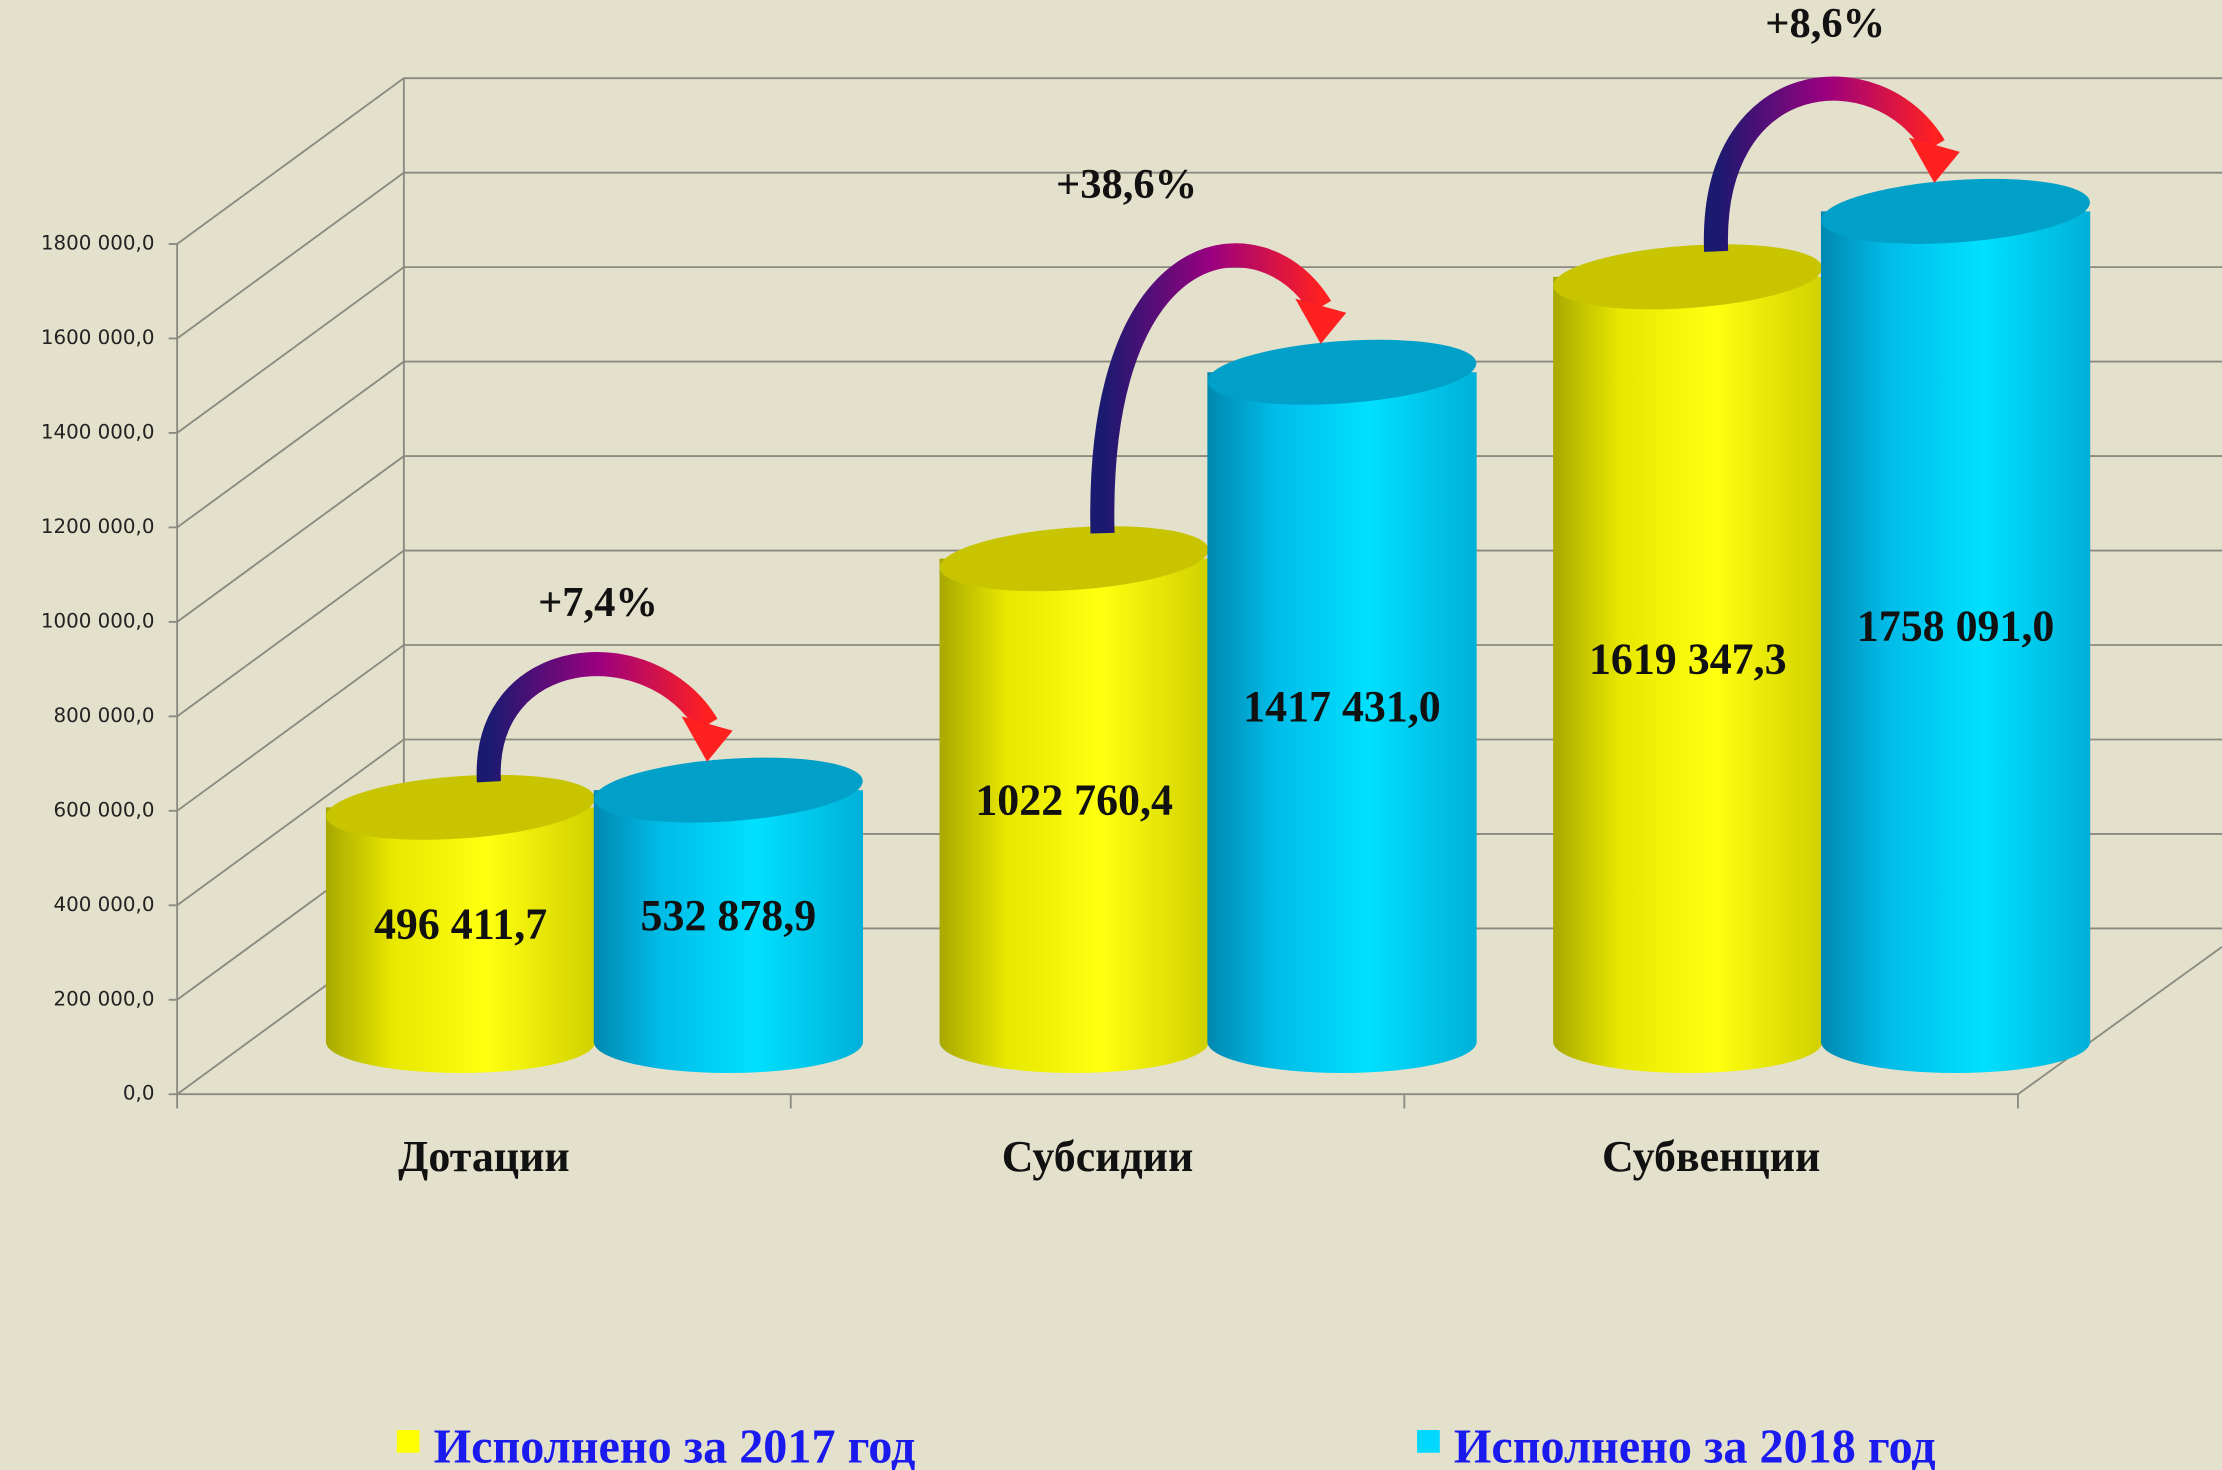 Image resolution: width=2222 pixels, height=1470 pixels. Describe the element at coordinates (104, 904) in the screenshot. I see `y-tick-label: 400 000,0` at that location.